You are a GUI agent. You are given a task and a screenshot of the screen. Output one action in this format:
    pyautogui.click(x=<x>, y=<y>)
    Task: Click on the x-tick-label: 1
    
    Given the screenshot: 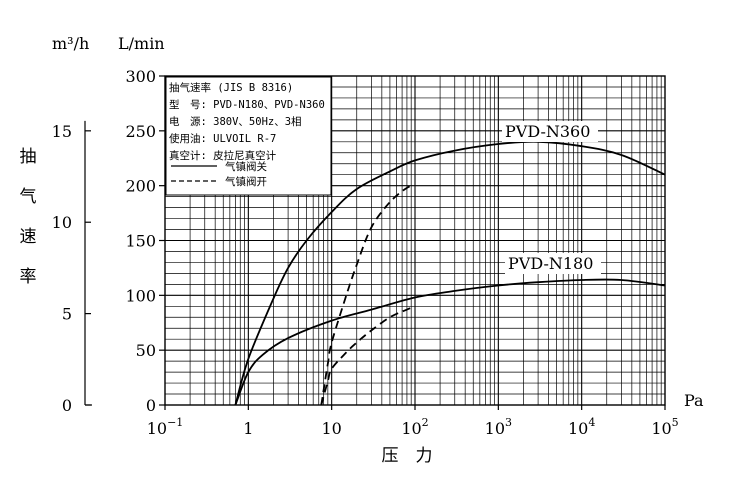 What is the action you would take?
    pyautogui.click(x=248, y=428)
    